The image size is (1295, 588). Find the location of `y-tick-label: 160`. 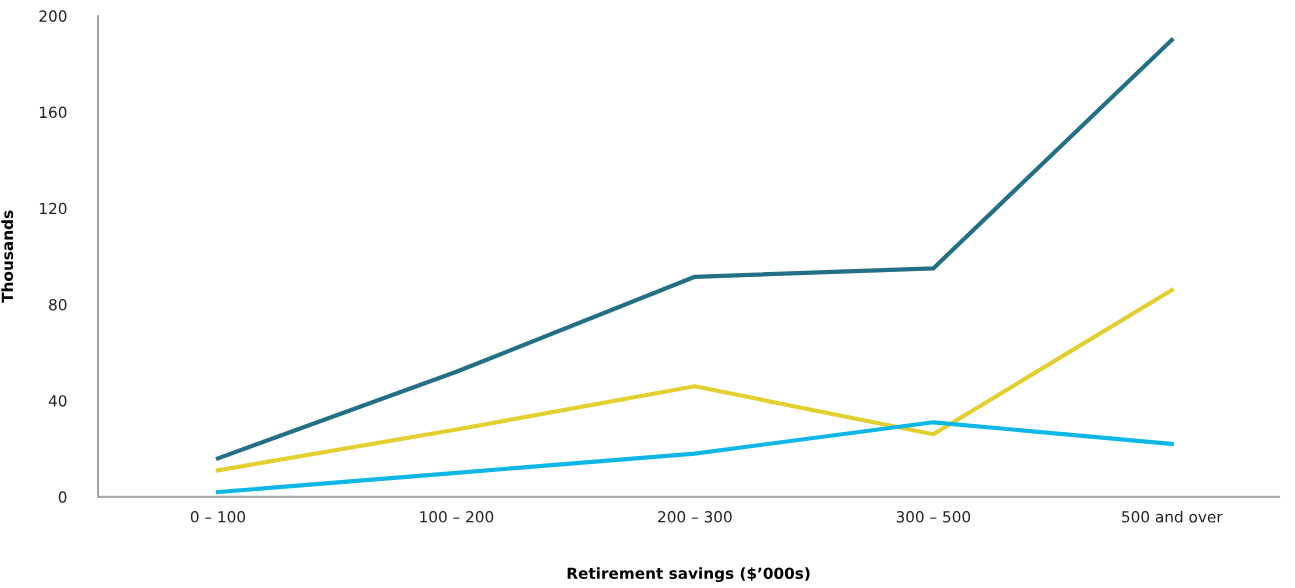

y-tick-label: 160 is located at coordinates (53, 112).